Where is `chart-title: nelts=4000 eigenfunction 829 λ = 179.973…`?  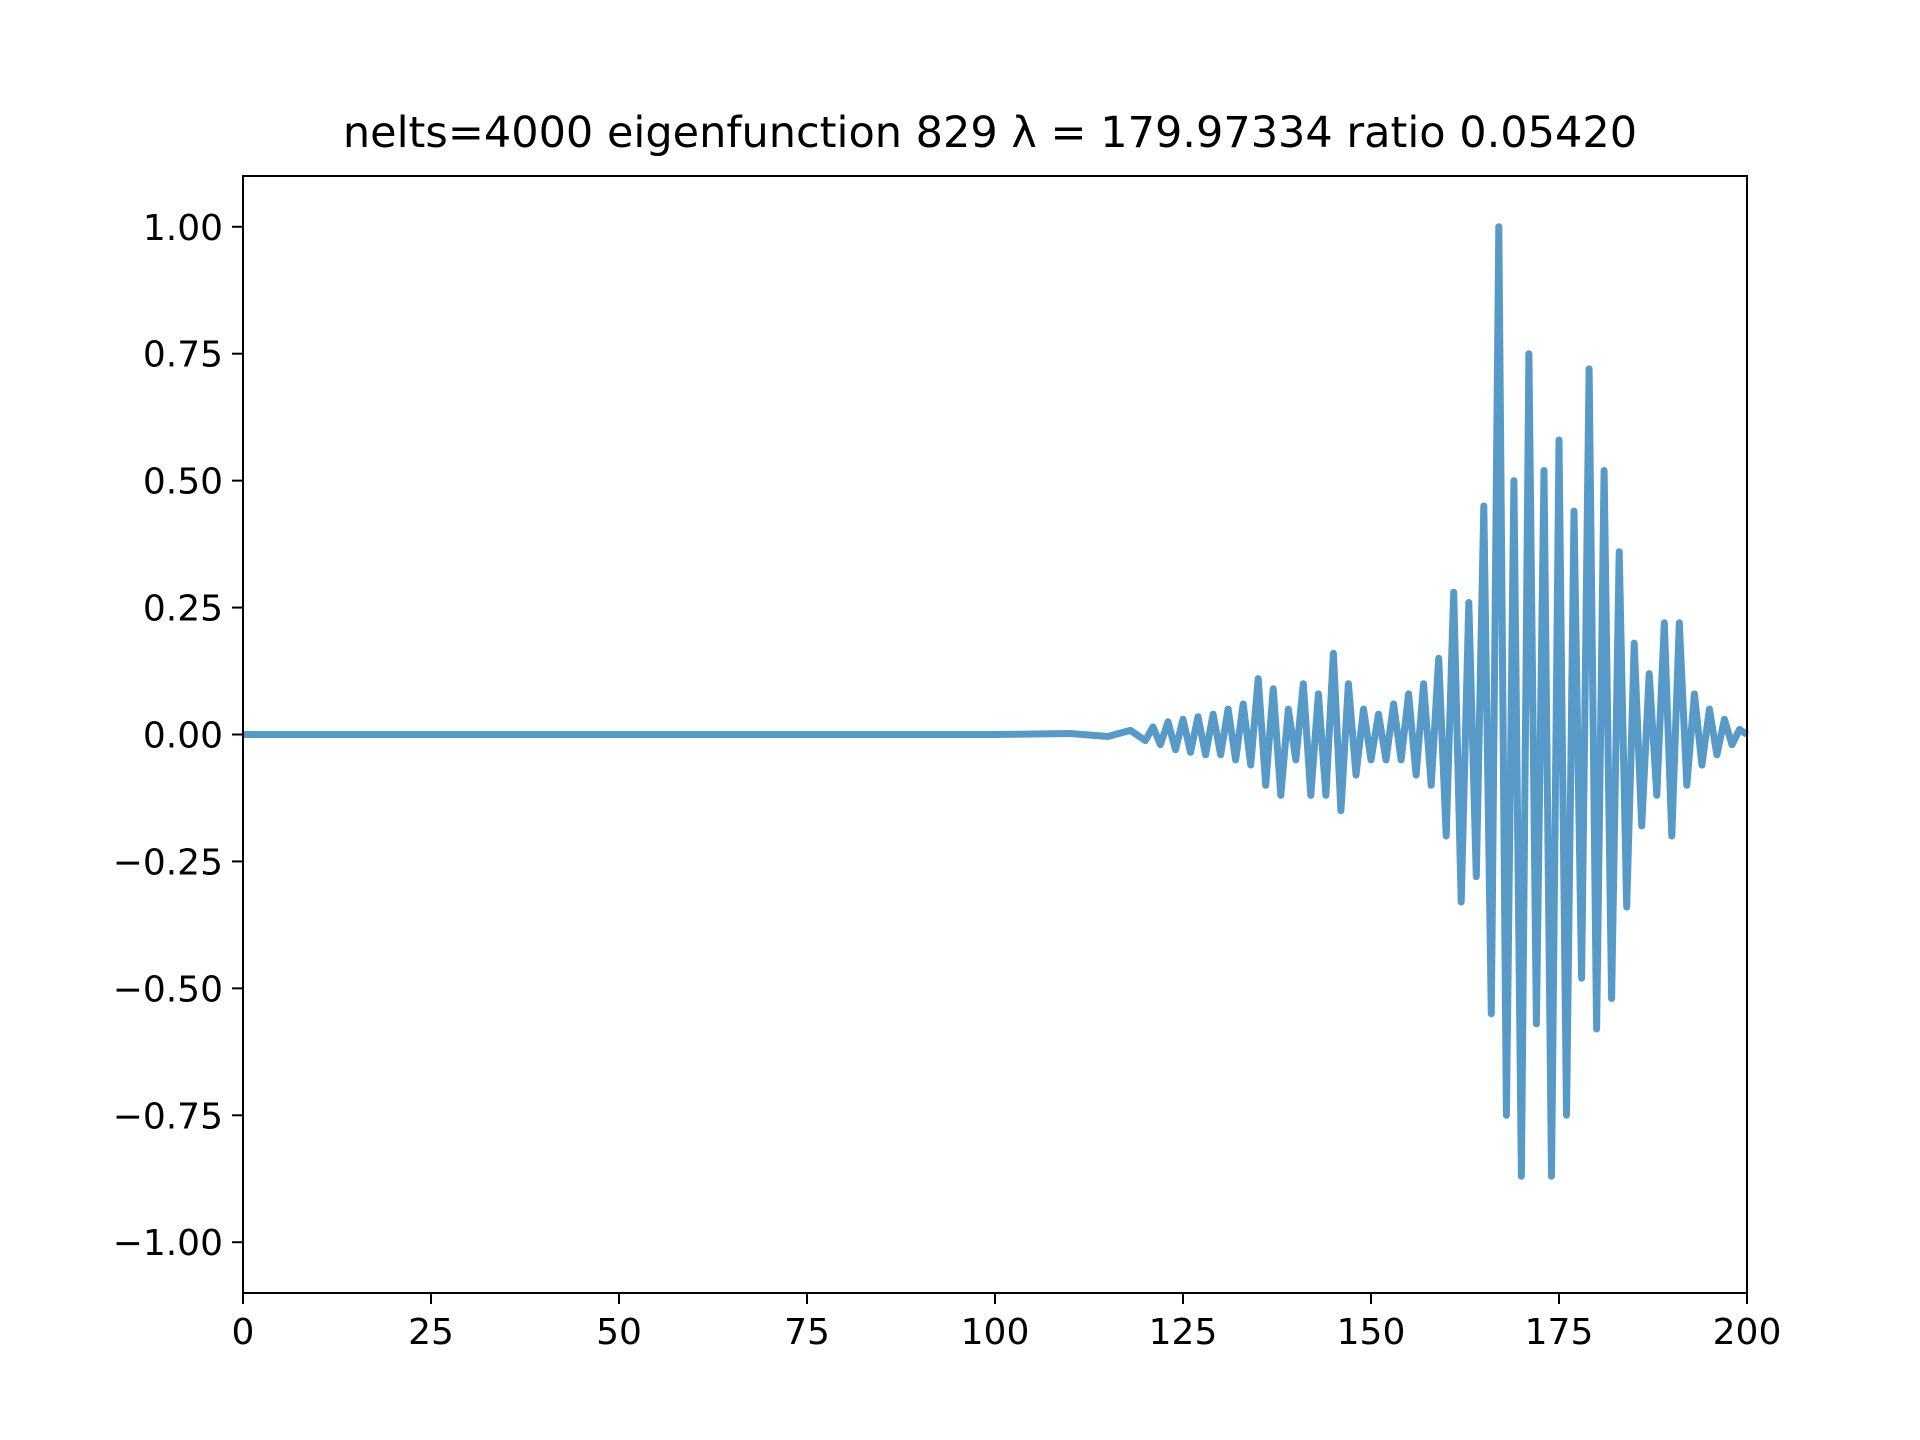
chart-title: nelts=4000 eigenfunction 829 λ = 179.973… is located at coordinates (990, 133).